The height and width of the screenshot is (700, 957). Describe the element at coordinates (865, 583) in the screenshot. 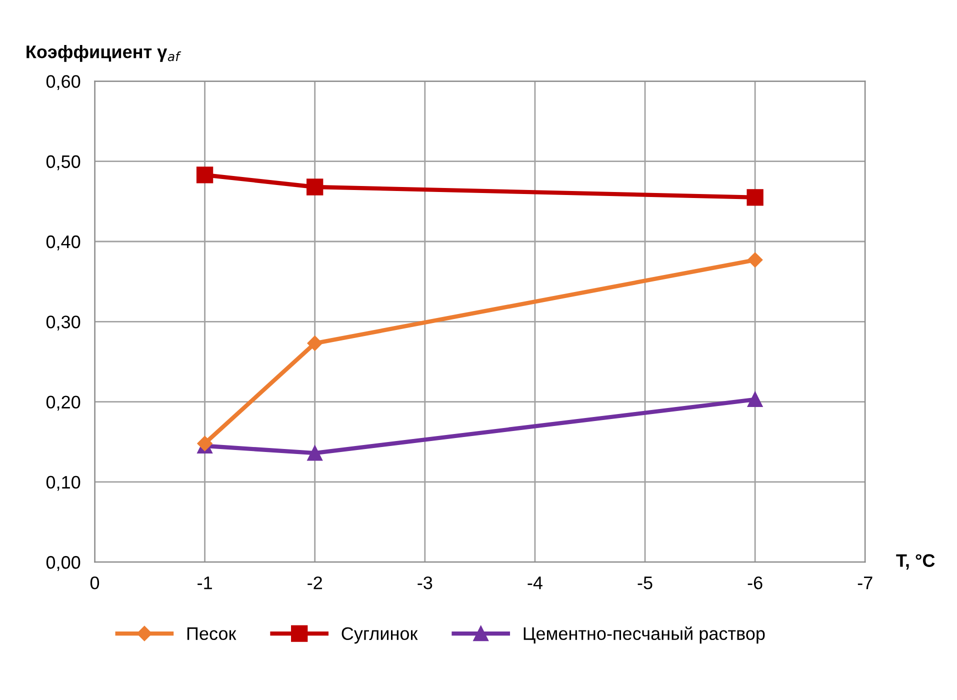

I see `x-tick-label: -7` at that location.